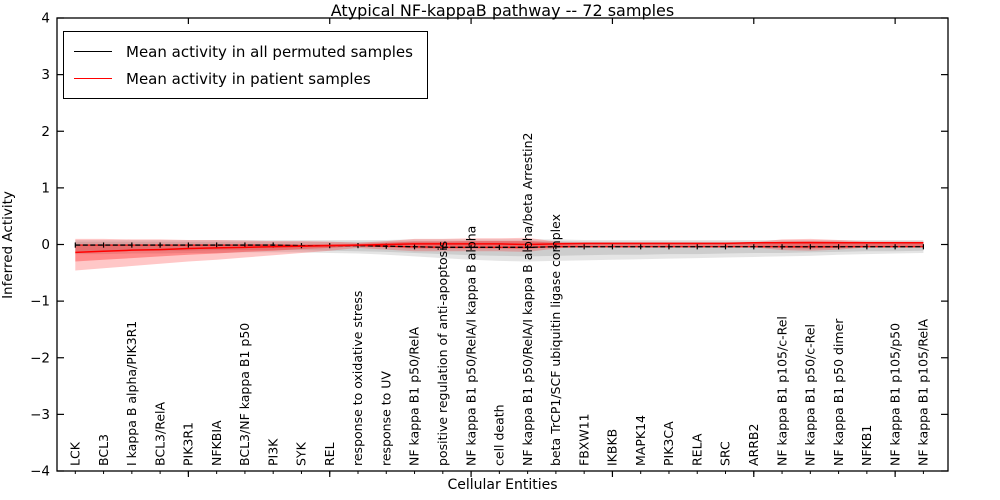 The height and width of the screenshot is (500, 1000). Describe the element at coordinates (131, 393) in the screenshot. I see `x-tick-label: I kappa B alpha/PIK3R1` at that location.